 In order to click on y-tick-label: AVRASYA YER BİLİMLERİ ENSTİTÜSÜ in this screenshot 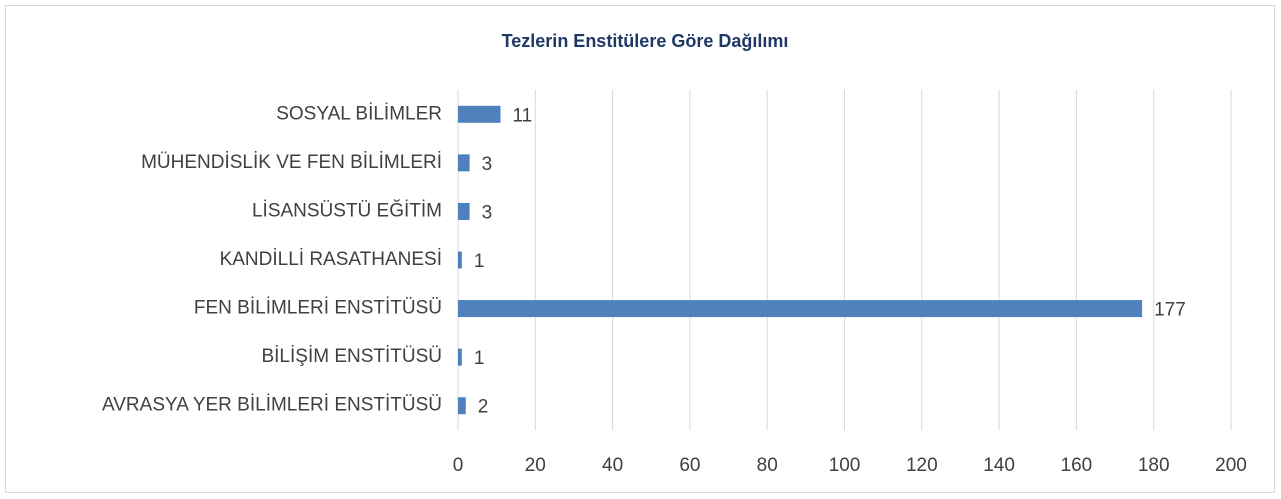, I will do `click(272, 405)`.